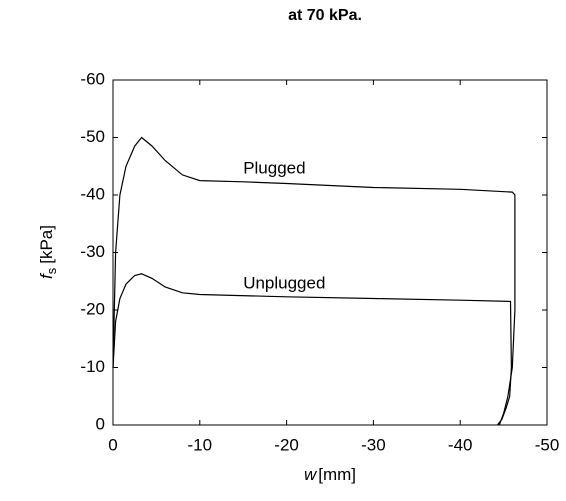  I want to click on x-tick-label: -40, so click(460, 444).